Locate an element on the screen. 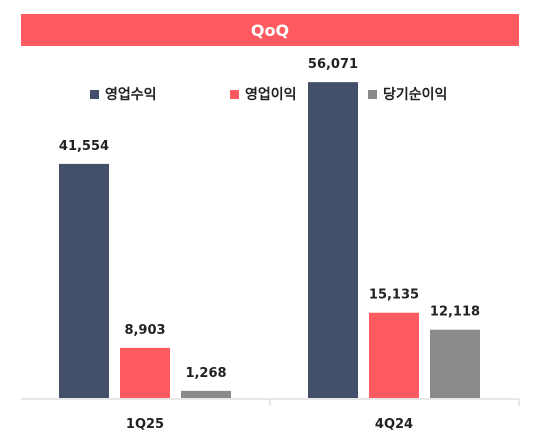 Image resolution: width=544 pixels, height=448 pixels. chart-legend: 영업수익 영업이익 당기순이익 is located at coordinates (272, 96).